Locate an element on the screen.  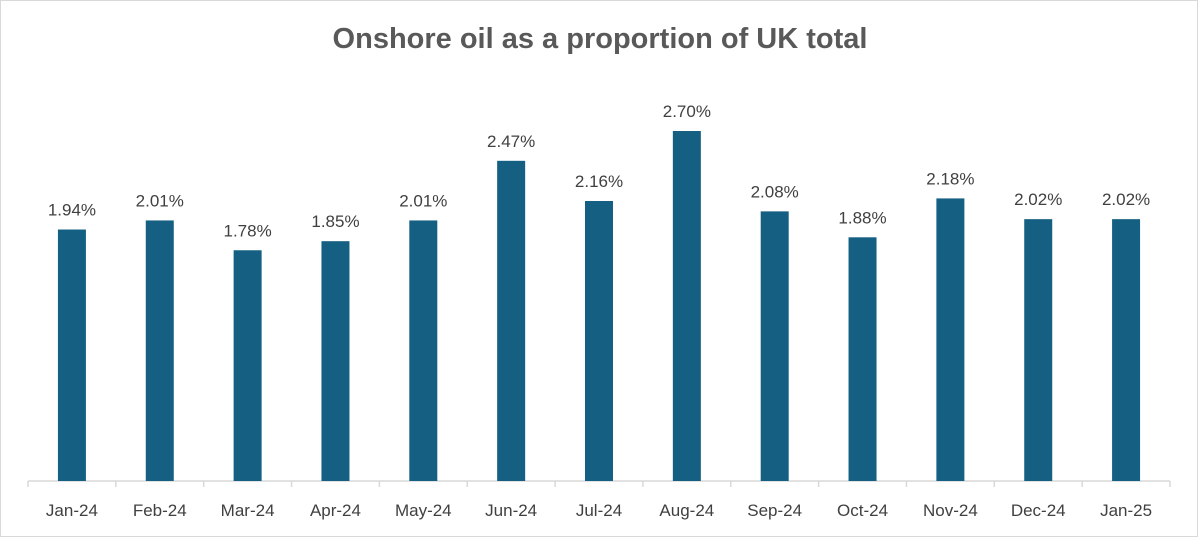
data-label-feb-24: 2.01% is located at coordinates (160, 200).